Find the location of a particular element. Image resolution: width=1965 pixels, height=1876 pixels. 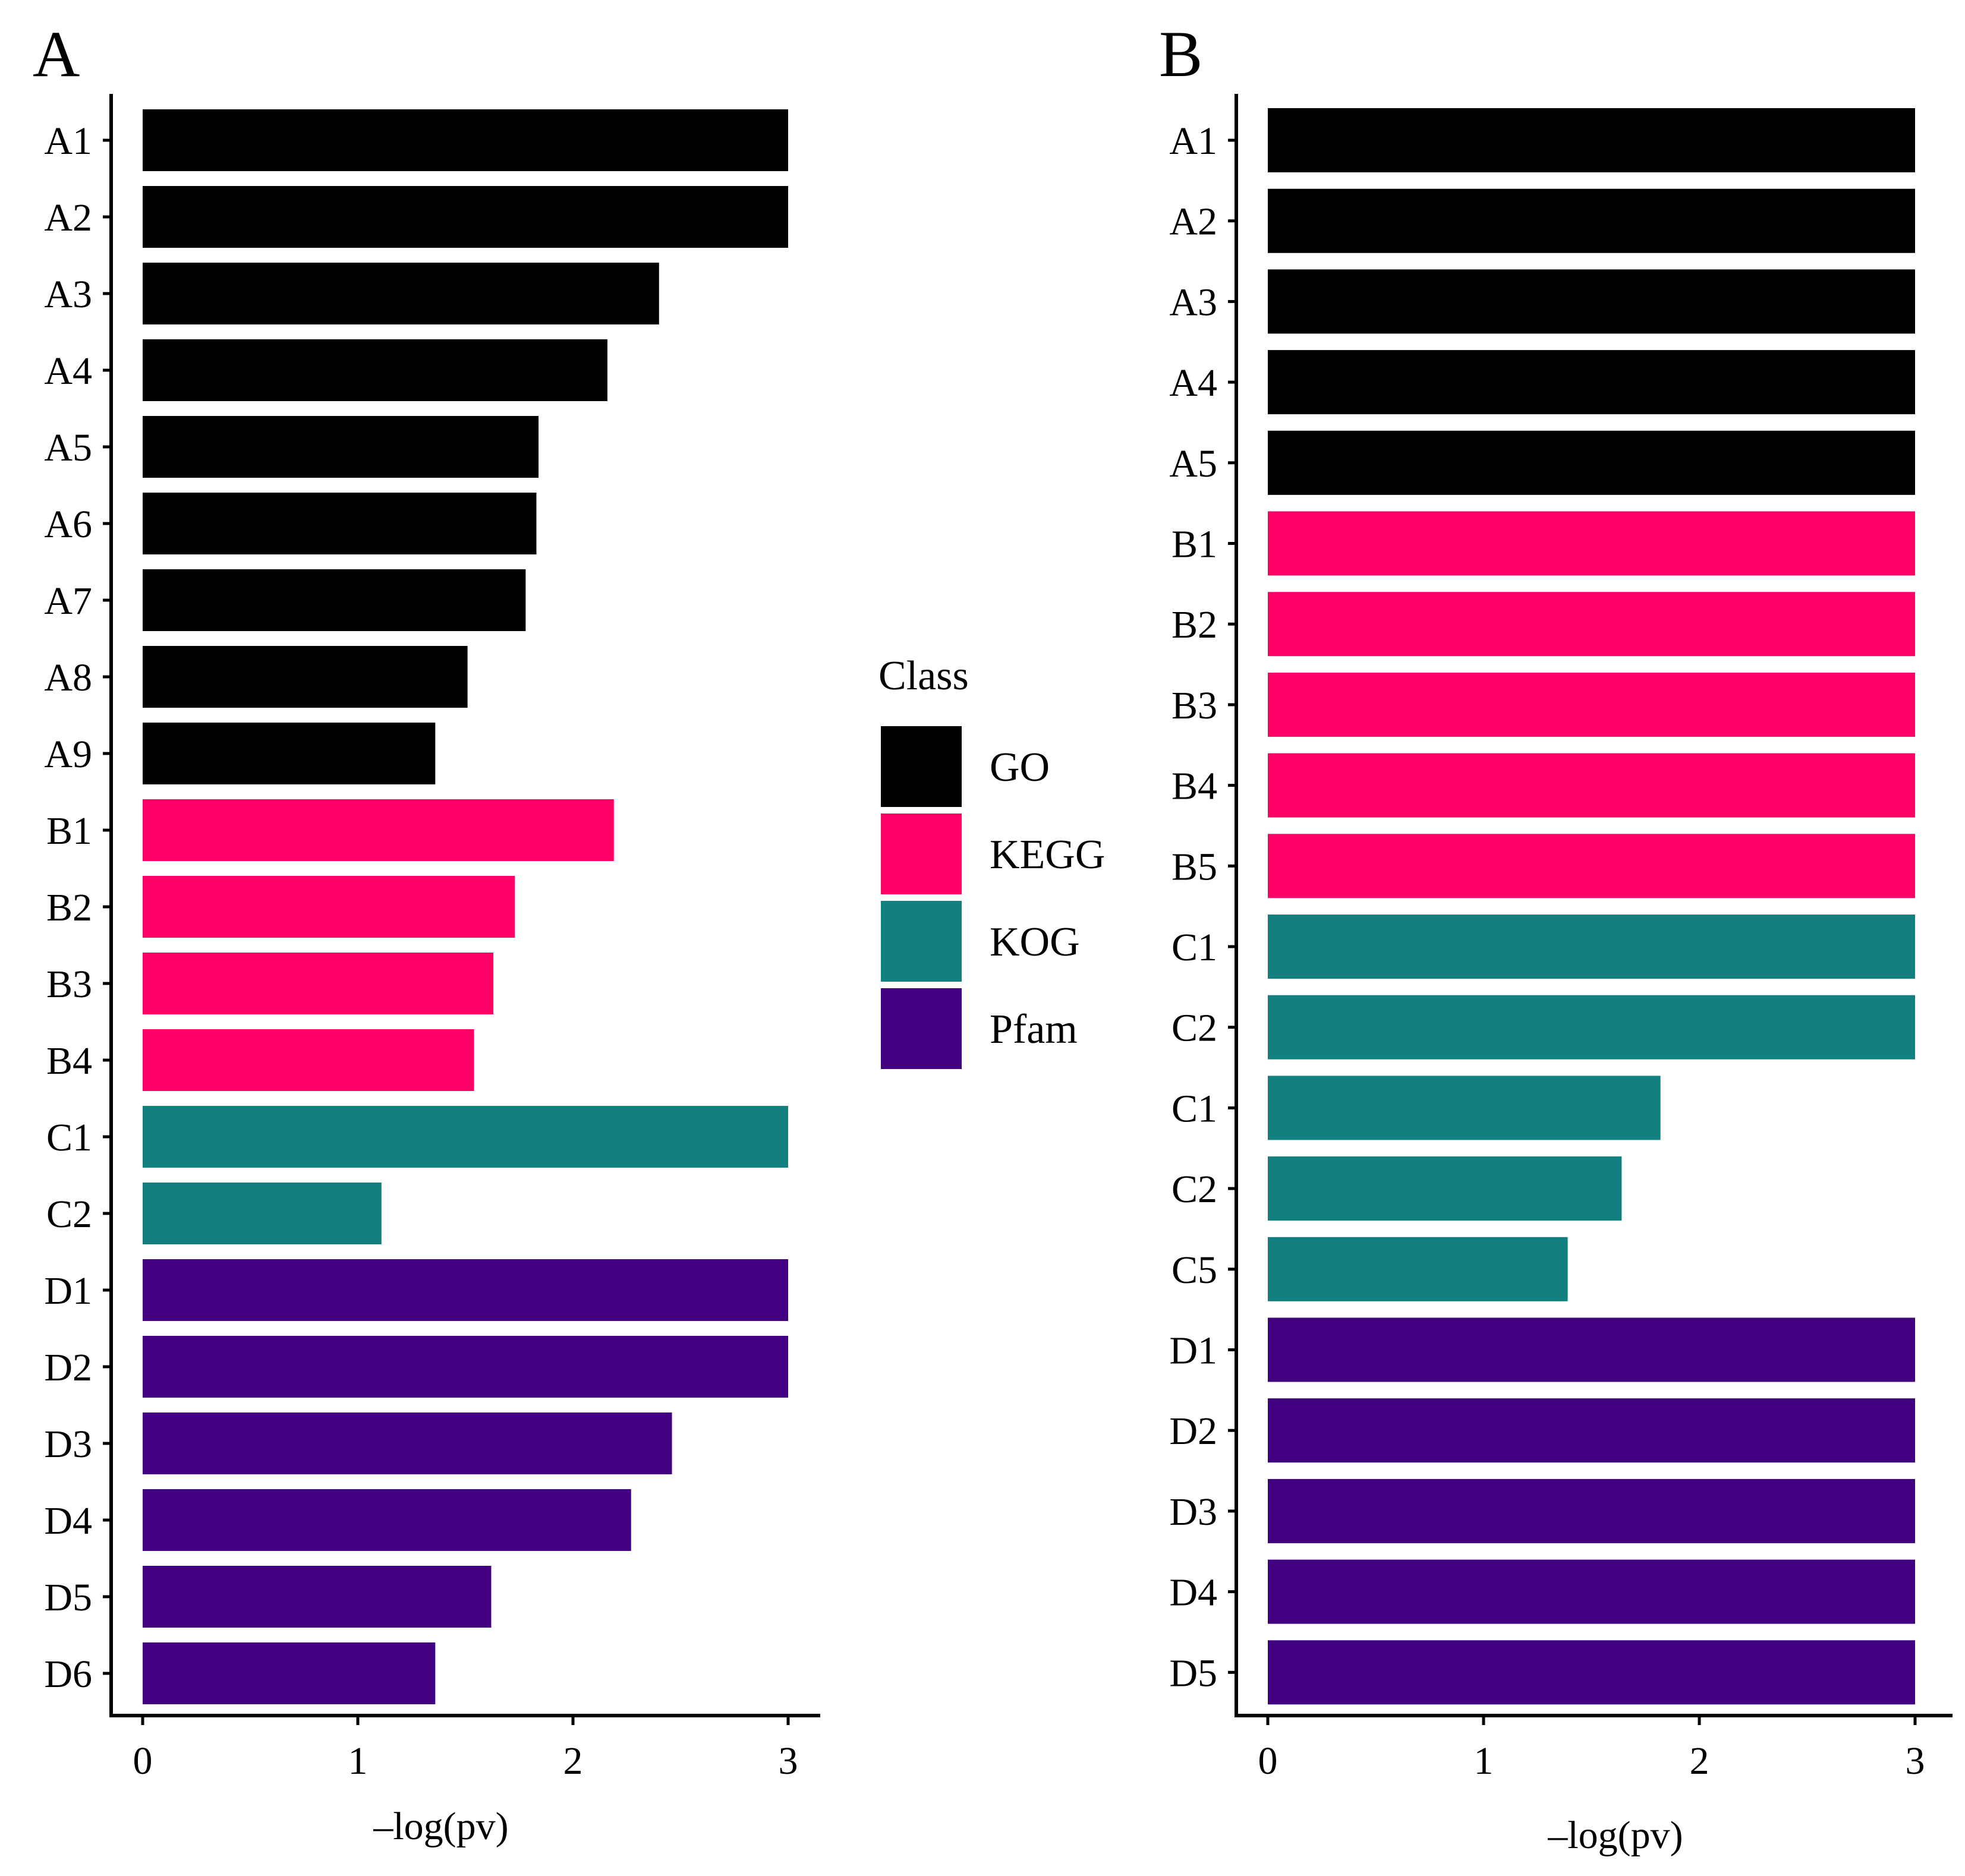

category-label-a2: A2 is located at coordinates (68, 217).